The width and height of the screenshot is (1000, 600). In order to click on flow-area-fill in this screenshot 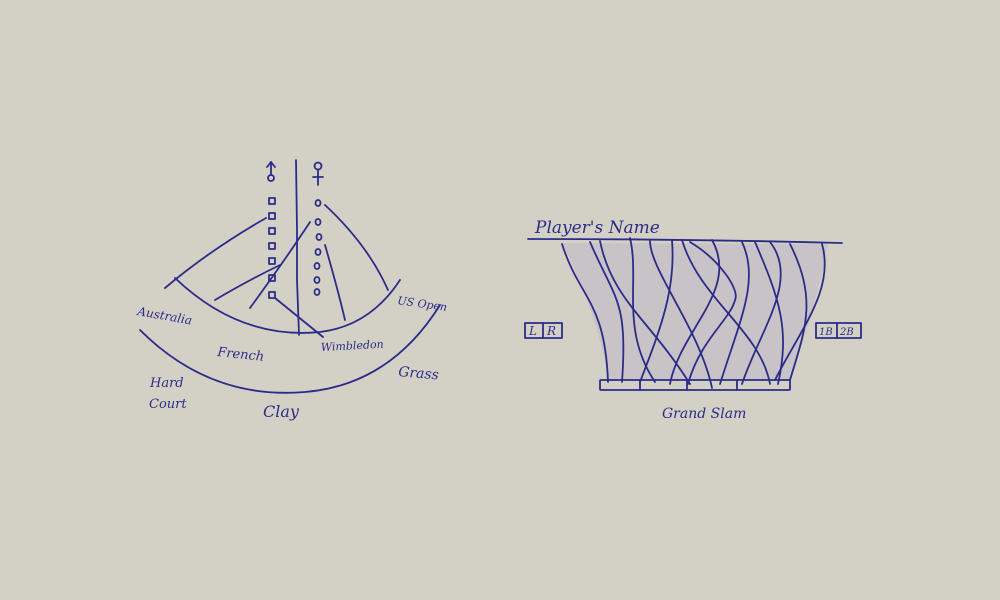, I will do `click(695, 311)`.